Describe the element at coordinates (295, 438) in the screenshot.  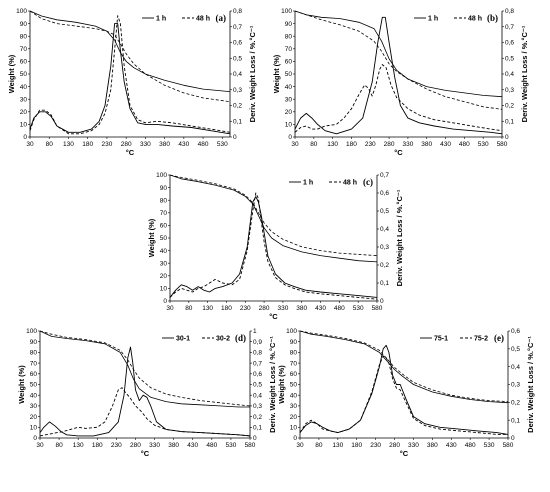
I see `y-tick-label: 0` at that location.